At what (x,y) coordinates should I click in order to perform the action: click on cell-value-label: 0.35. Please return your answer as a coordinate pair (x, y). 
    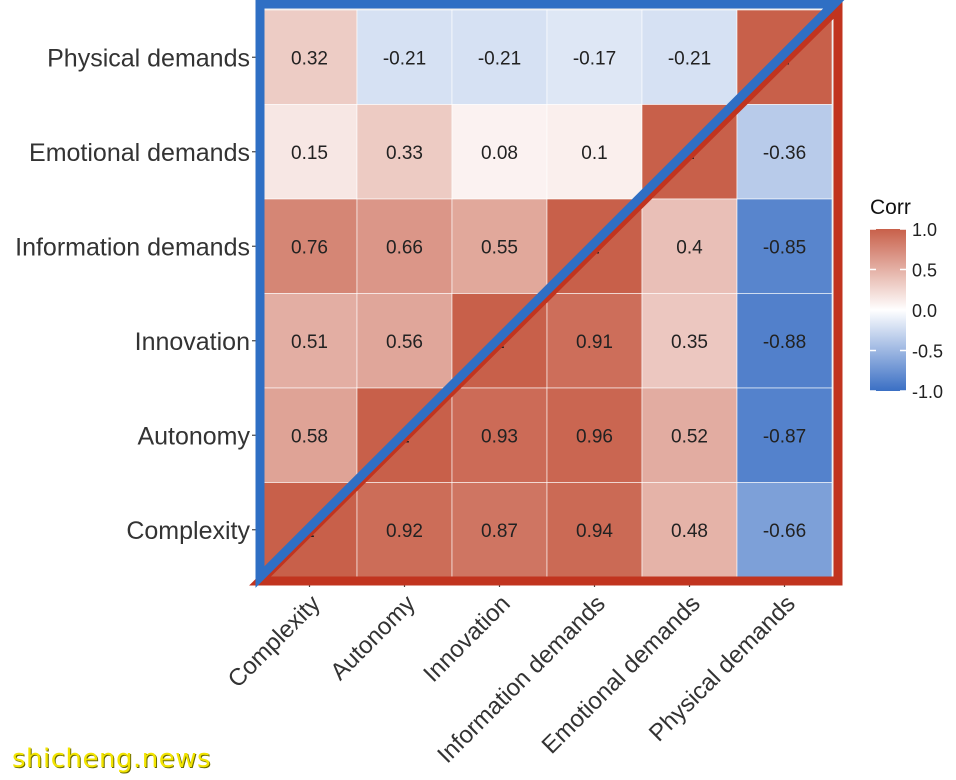
    Looking at the image, I should click on (689, 342).